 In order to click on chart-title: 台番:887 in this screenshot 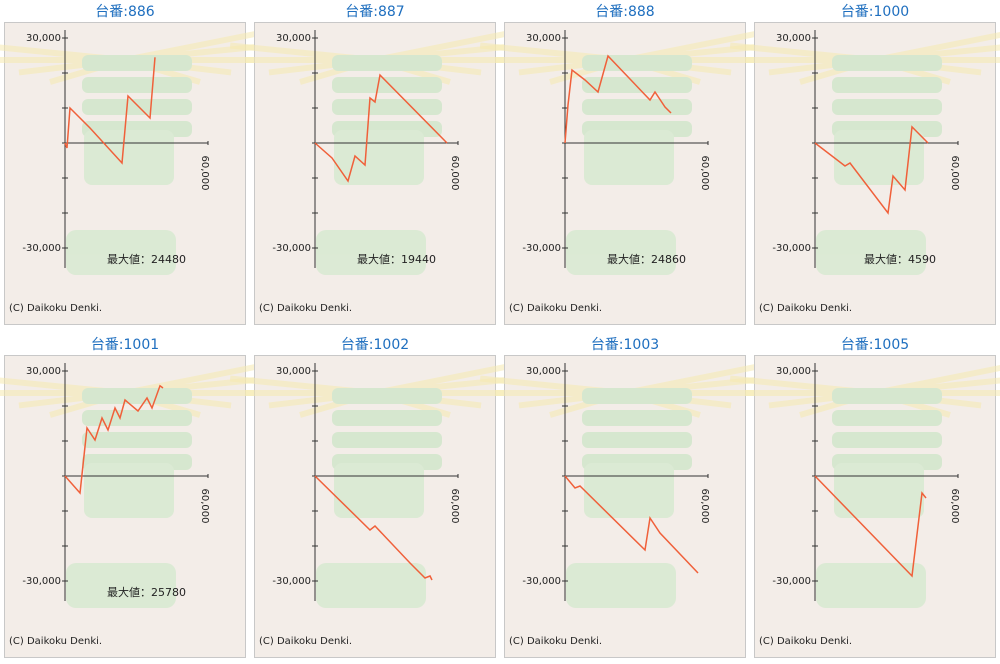, I will do `click(374, 12)`.